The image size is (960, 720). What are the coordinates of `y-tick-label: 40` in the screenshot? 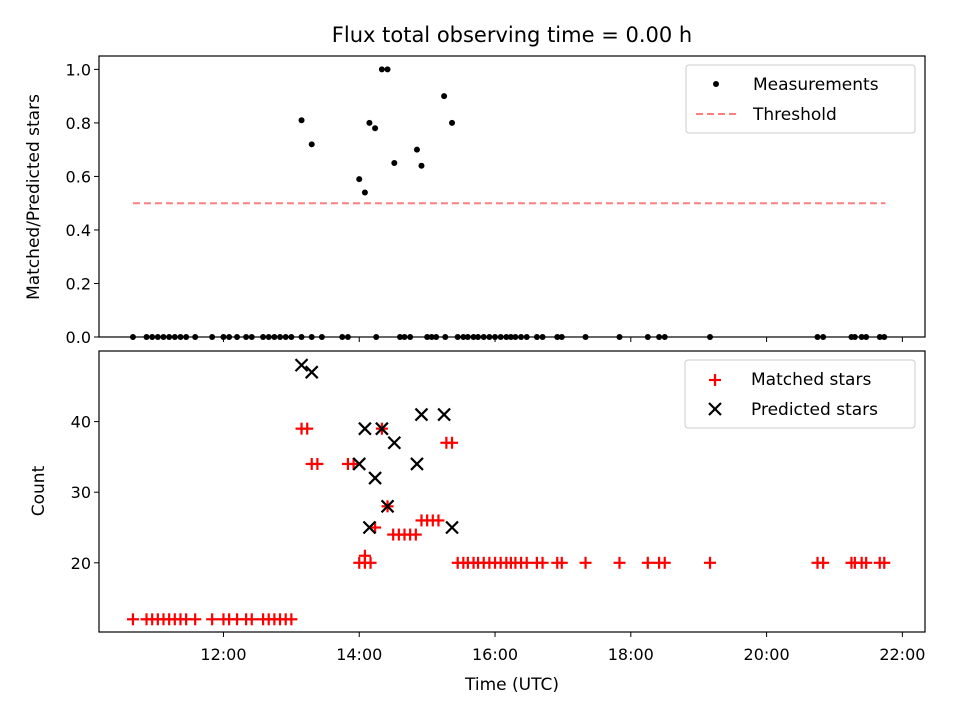 It's located at (81, 422).